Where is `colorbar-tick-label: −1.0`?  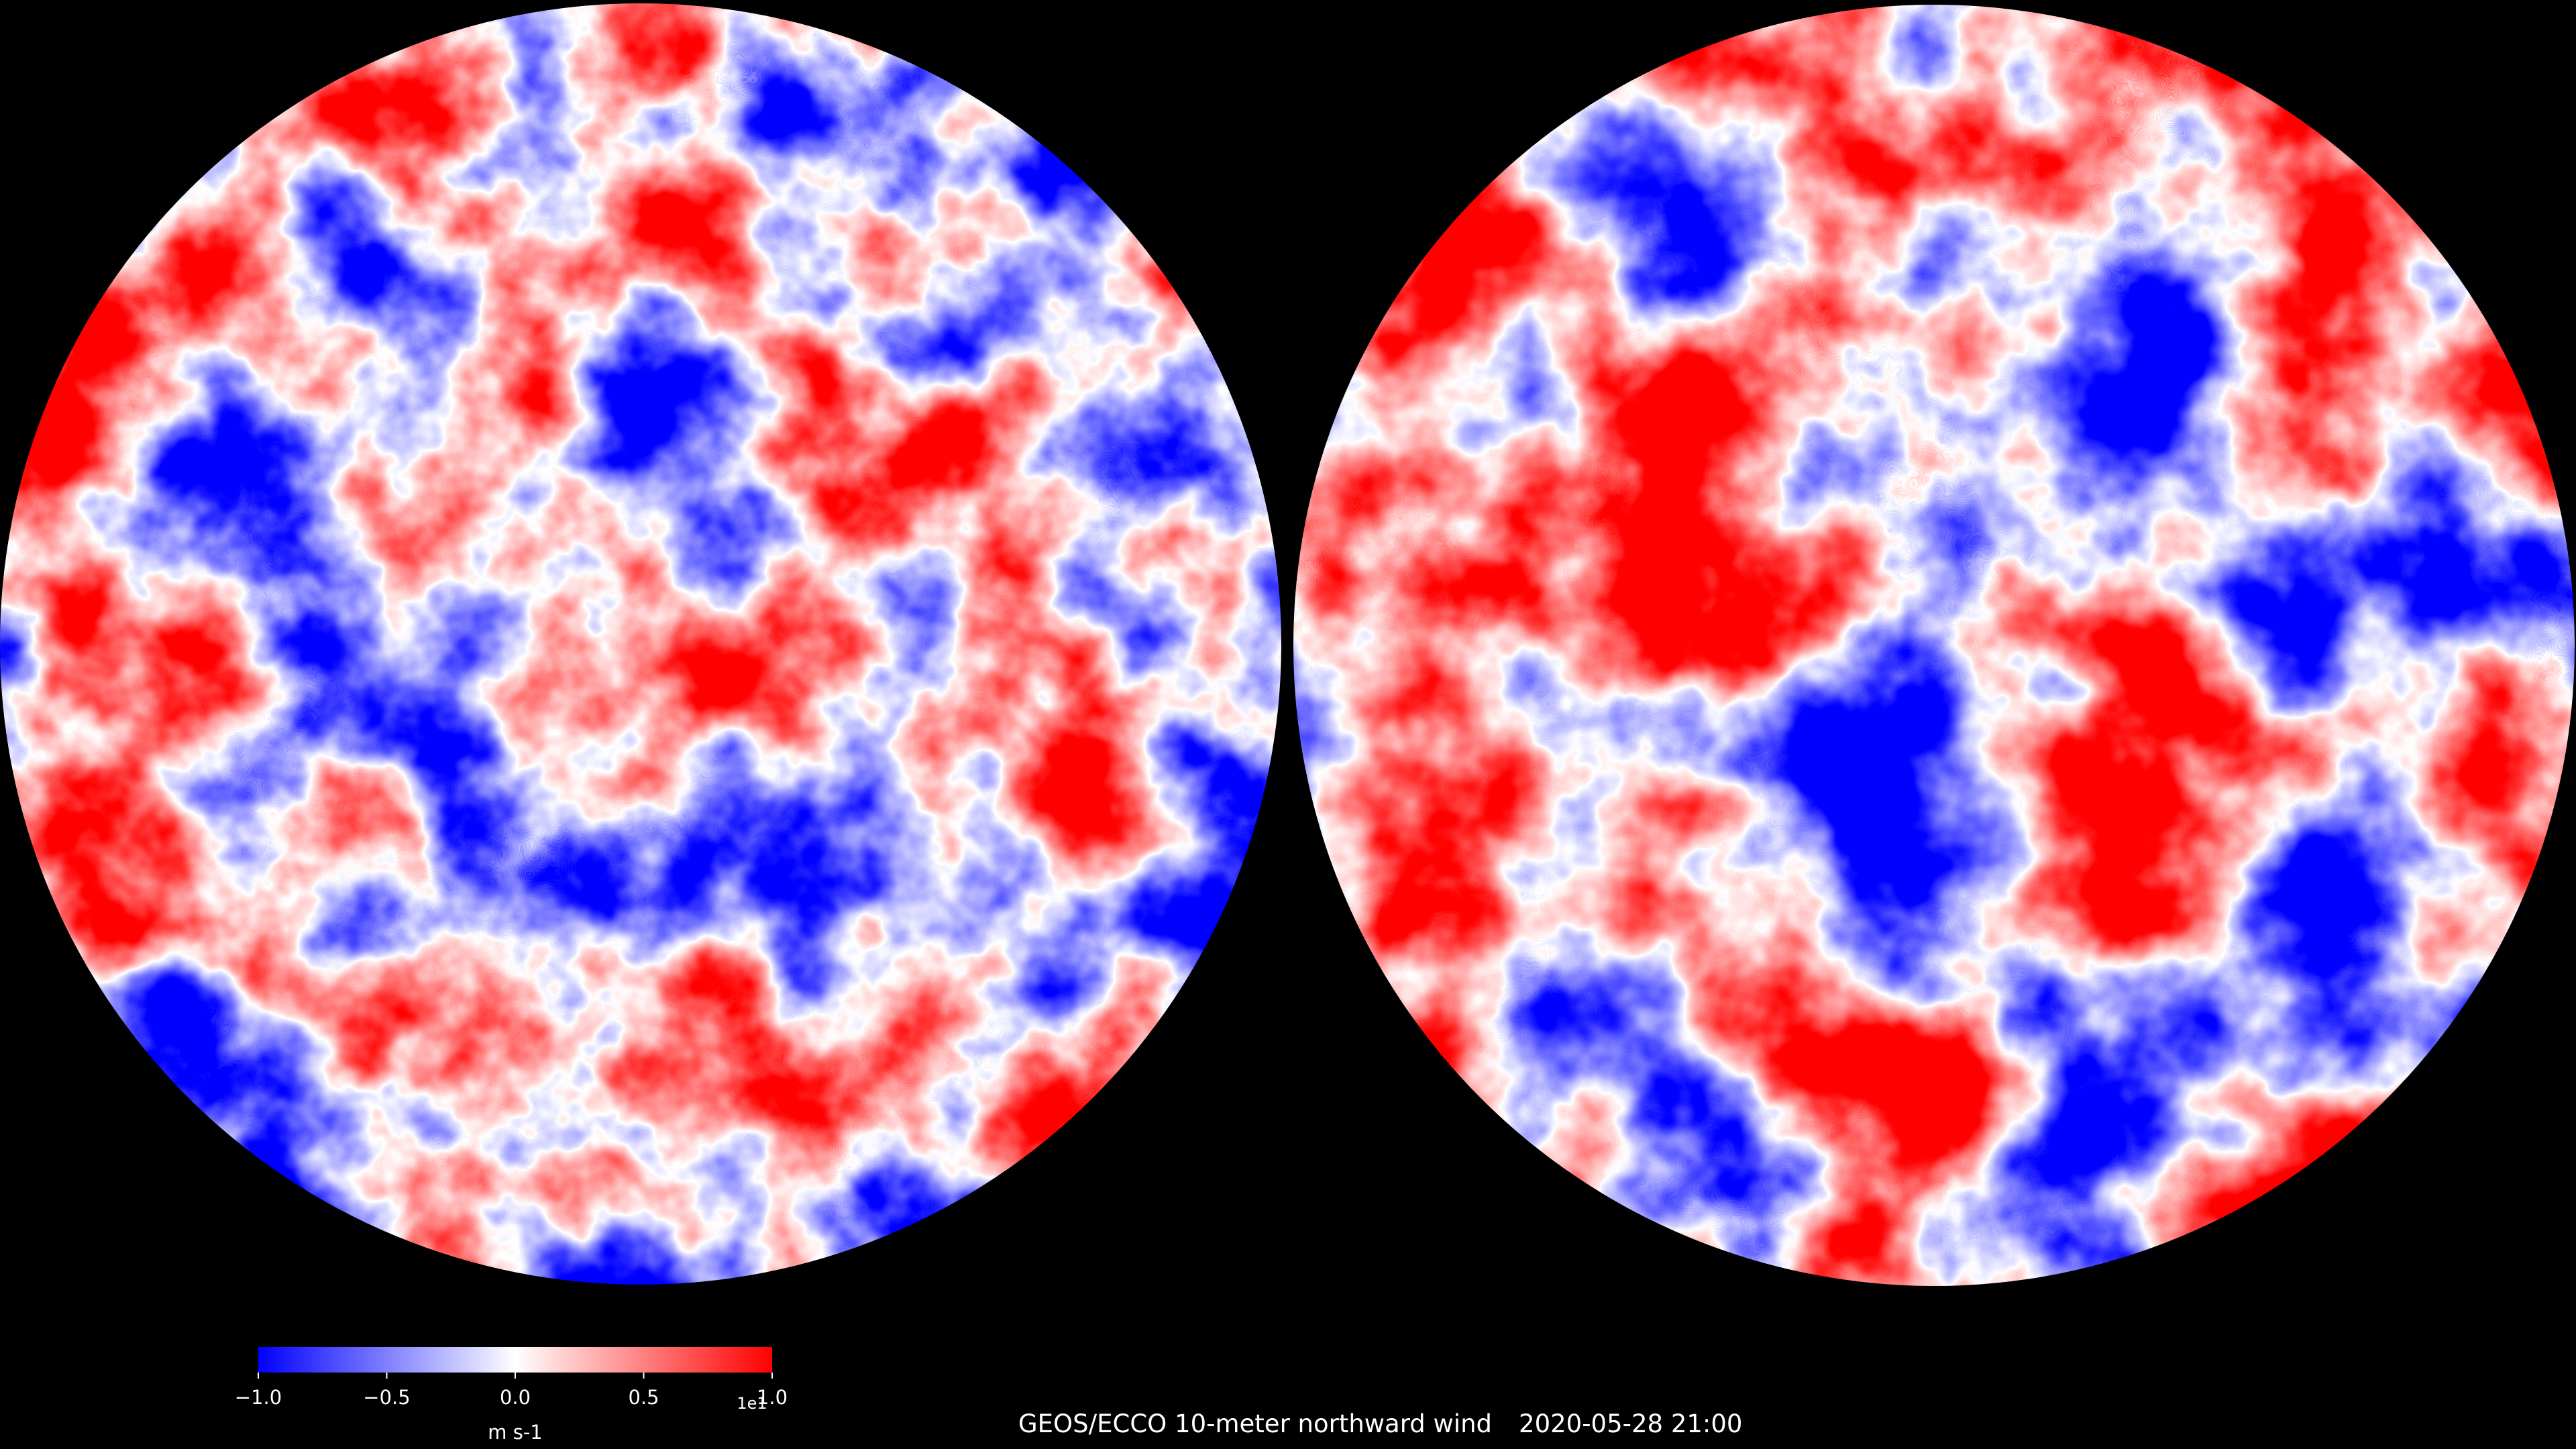
colorbar-tick-label: −1.0 is located at coordinates (258, 1397).